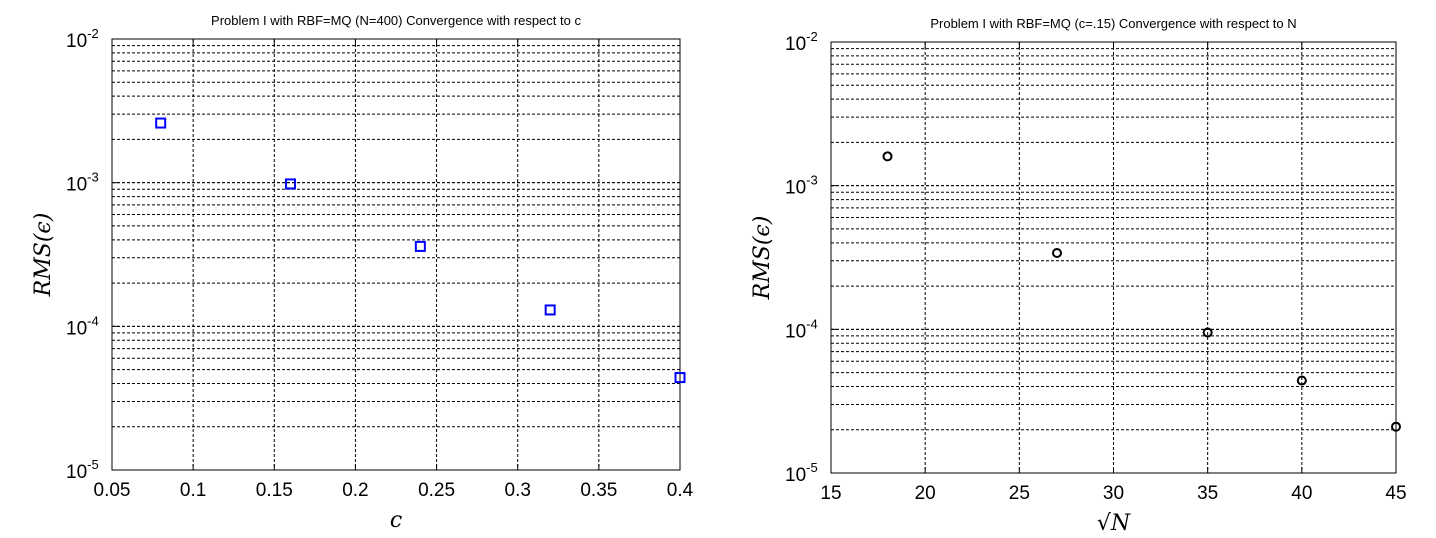 Image resolution: width=1436 pixels, height=538 pixels. What do you see at coordinates (1395, 493) in the screenshot?
I see `x-tick-label: 45` at bounding box center [1395, 493].